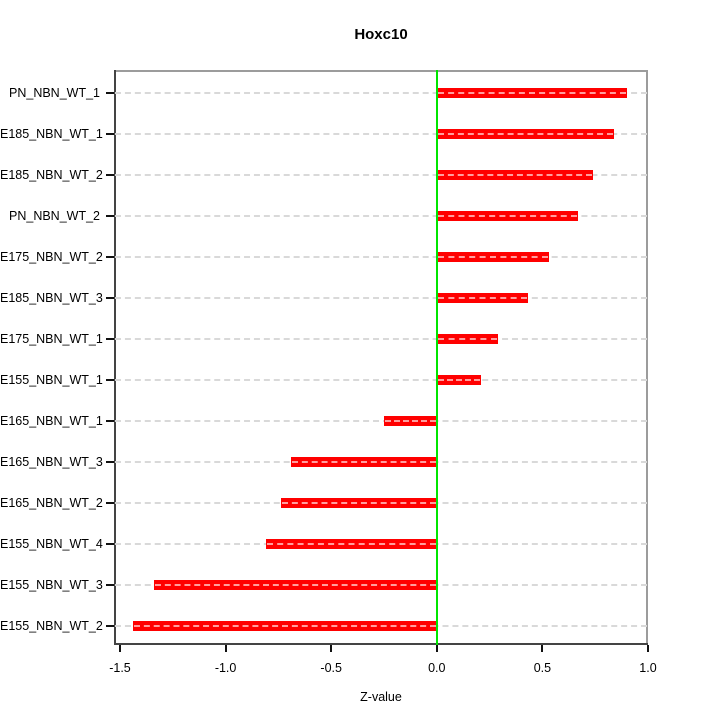 Image resolution: width=720 pixels, height=720 pixels. What do you see at coordinates (51, 585) in the screenshot?
I see `y-axis-label: E155_NBN_WT_3` at bounding box center [51, 585].